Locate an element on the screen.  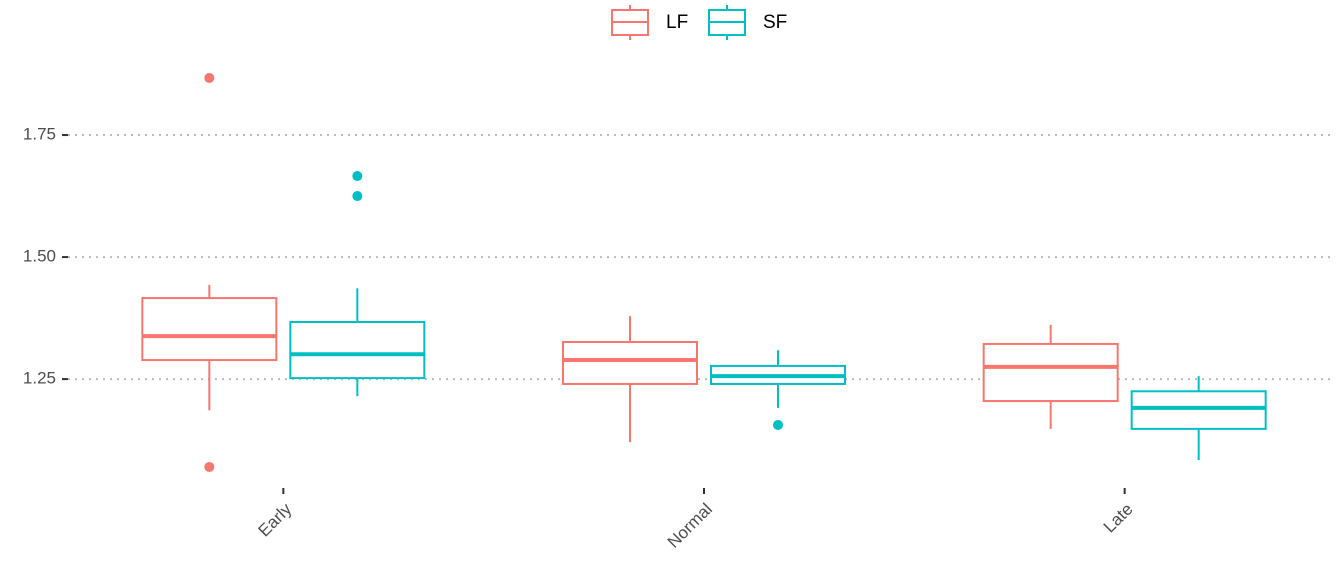
y-tick-label: 1.75 is located at coordinates (39, 134).